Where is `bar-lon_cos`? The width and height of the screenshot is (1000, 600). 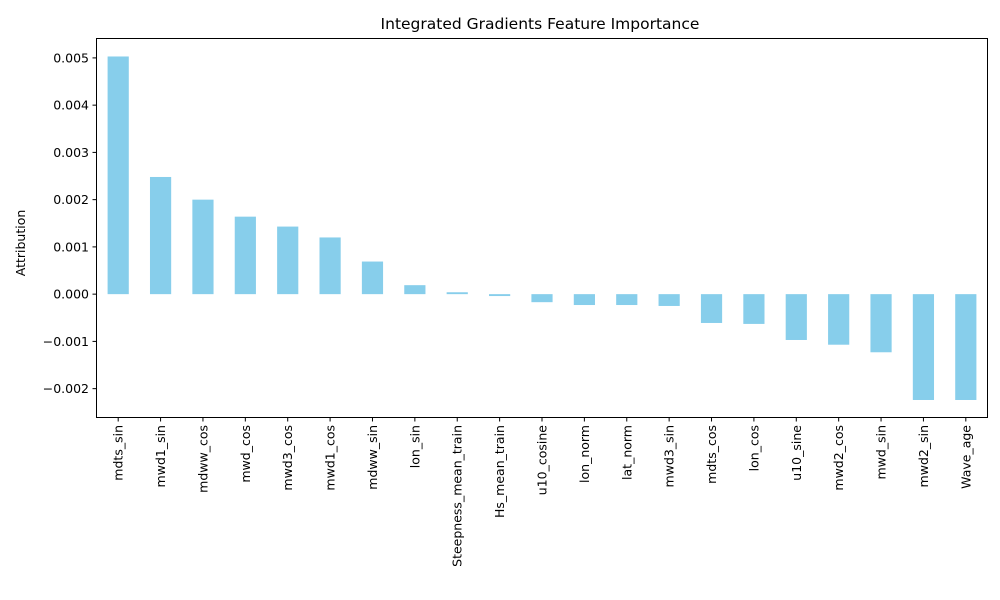 bar-lon_cos is located at coordinates (754, 309).